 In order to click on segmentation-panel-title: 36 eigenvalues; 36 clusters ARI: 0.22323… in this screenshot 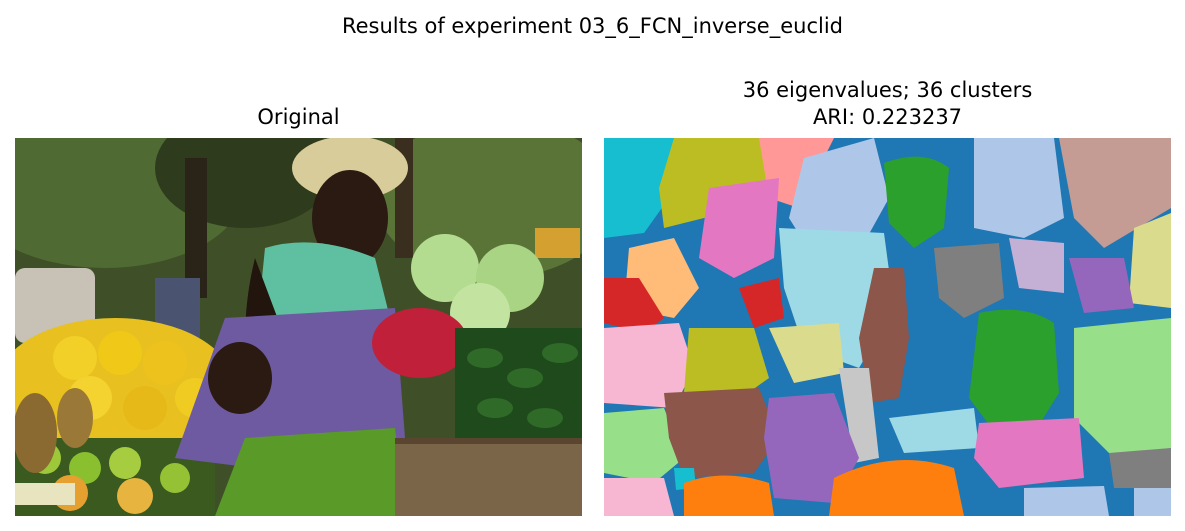, I will do `click(887, 104)`.